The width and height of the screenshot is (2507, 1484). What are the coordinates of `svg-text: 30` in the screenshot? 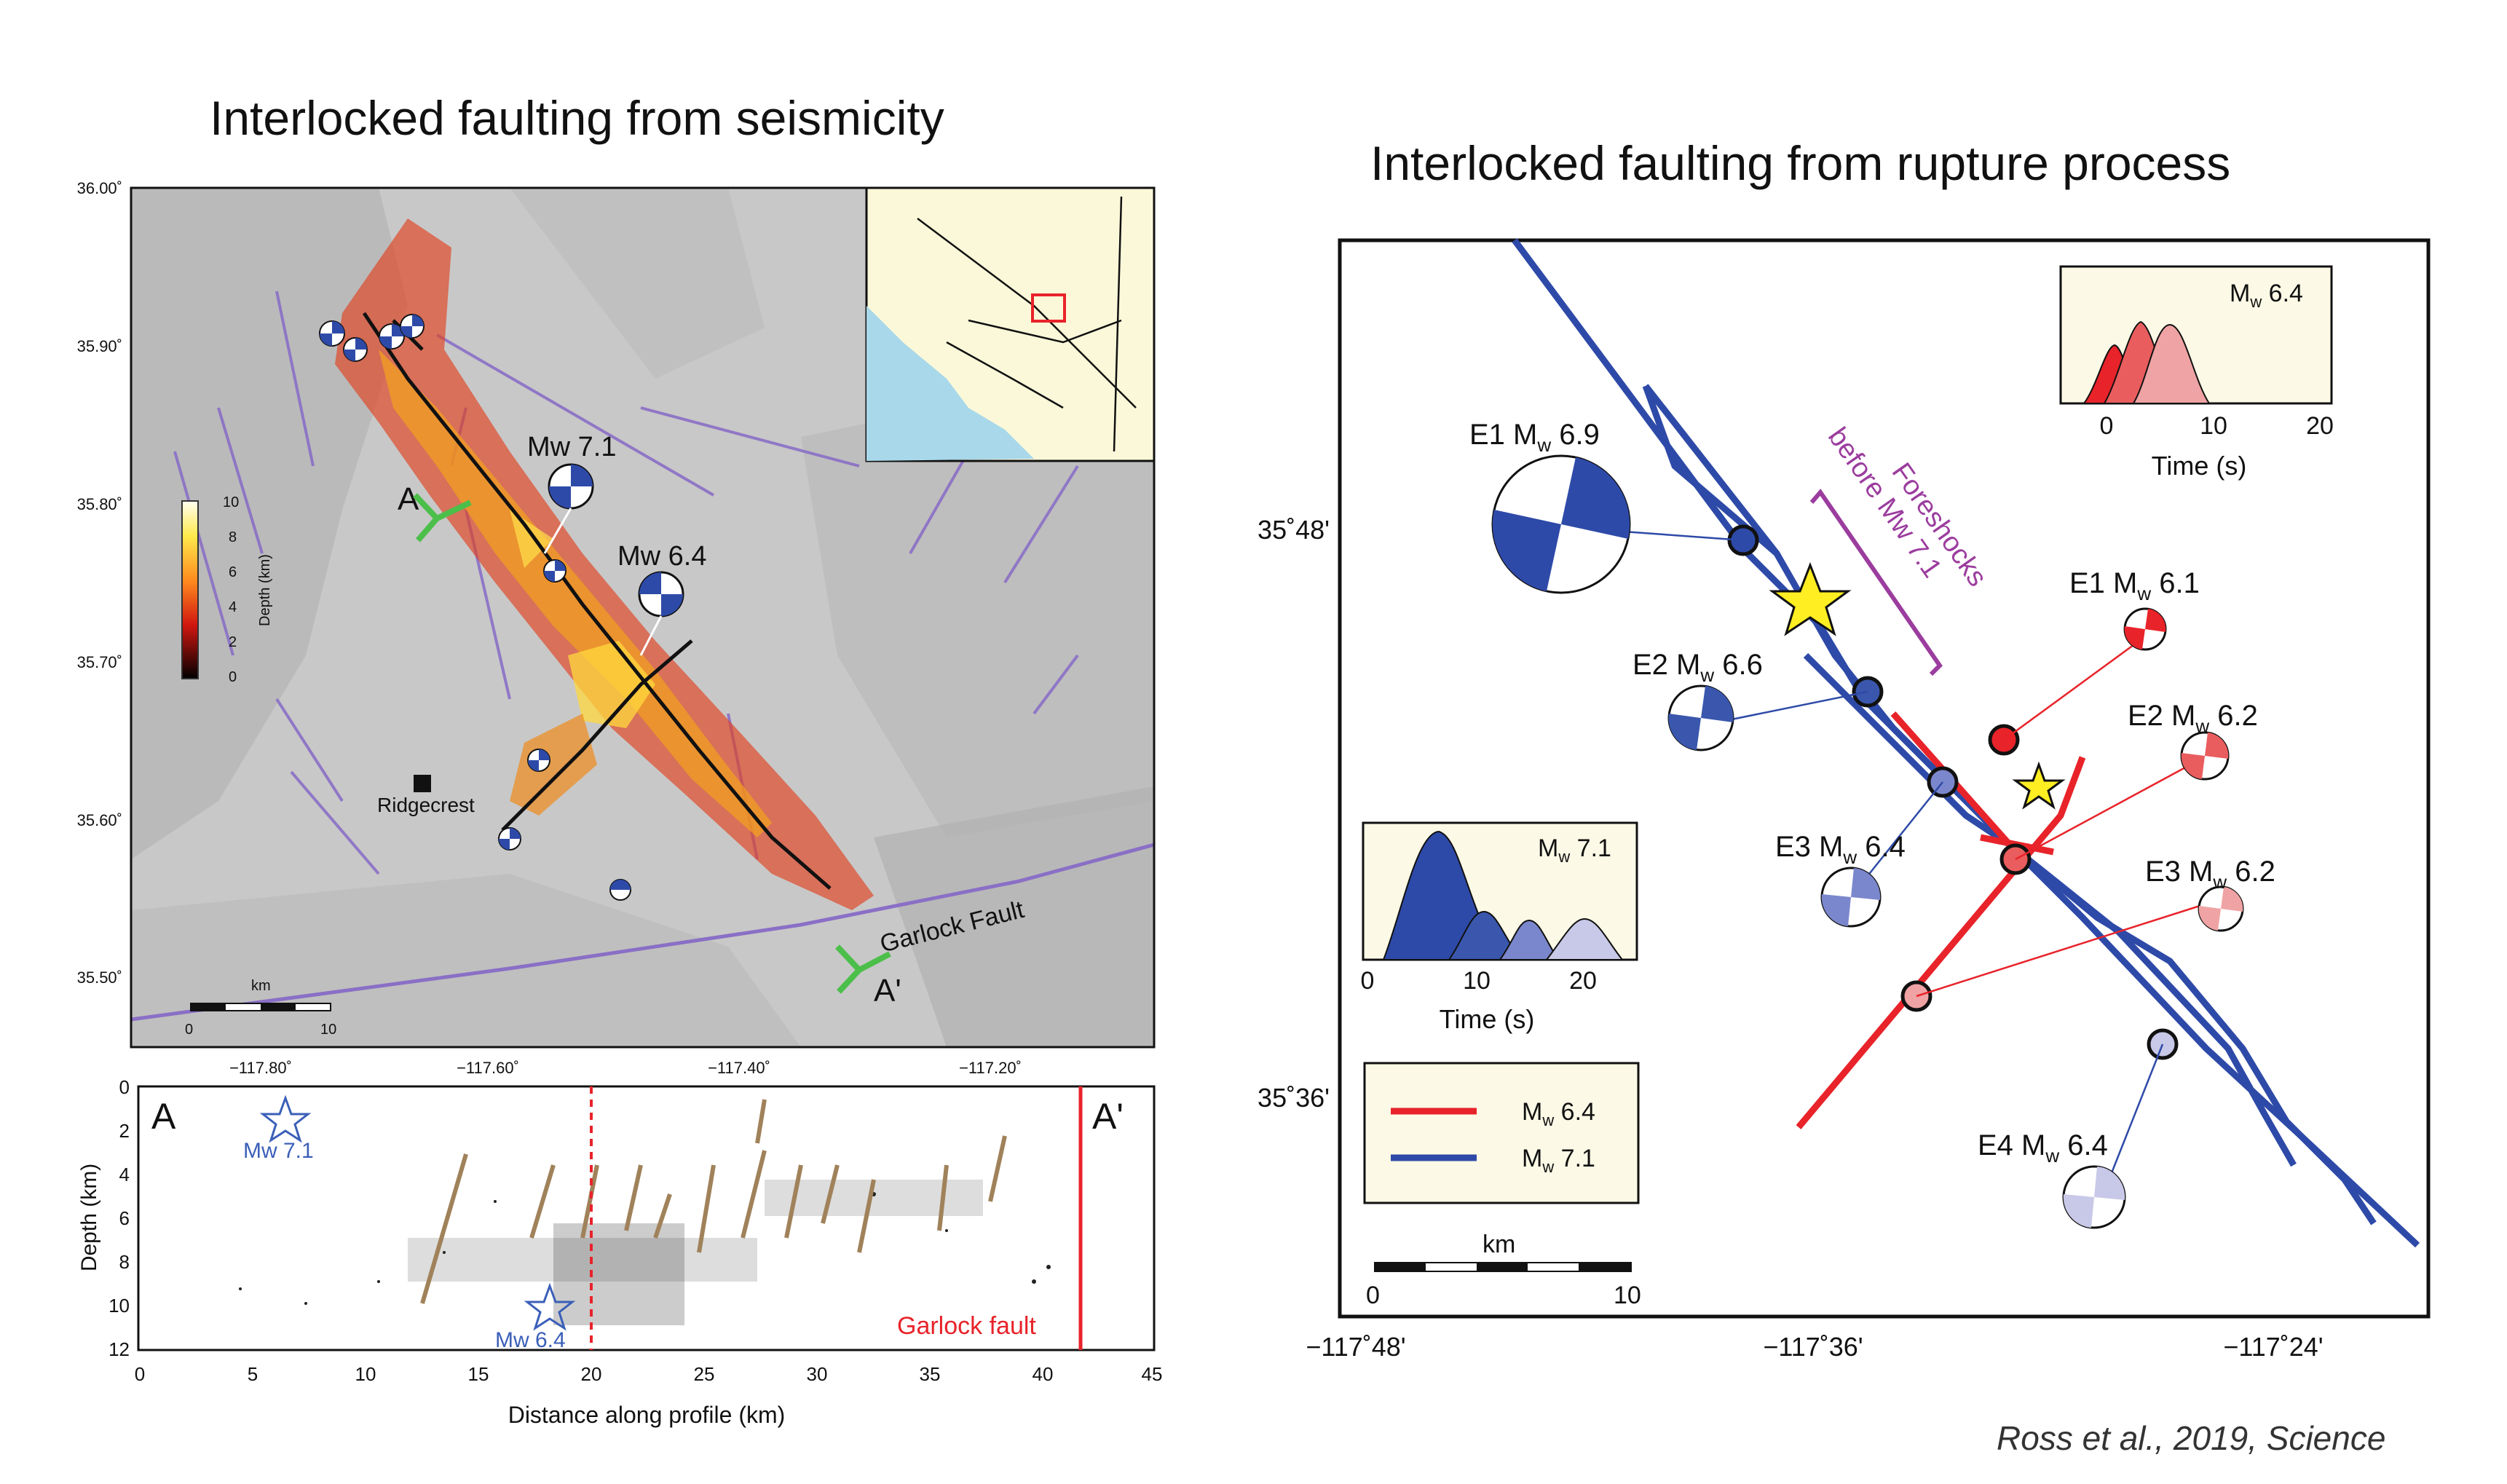 It's located at (817, 1374).